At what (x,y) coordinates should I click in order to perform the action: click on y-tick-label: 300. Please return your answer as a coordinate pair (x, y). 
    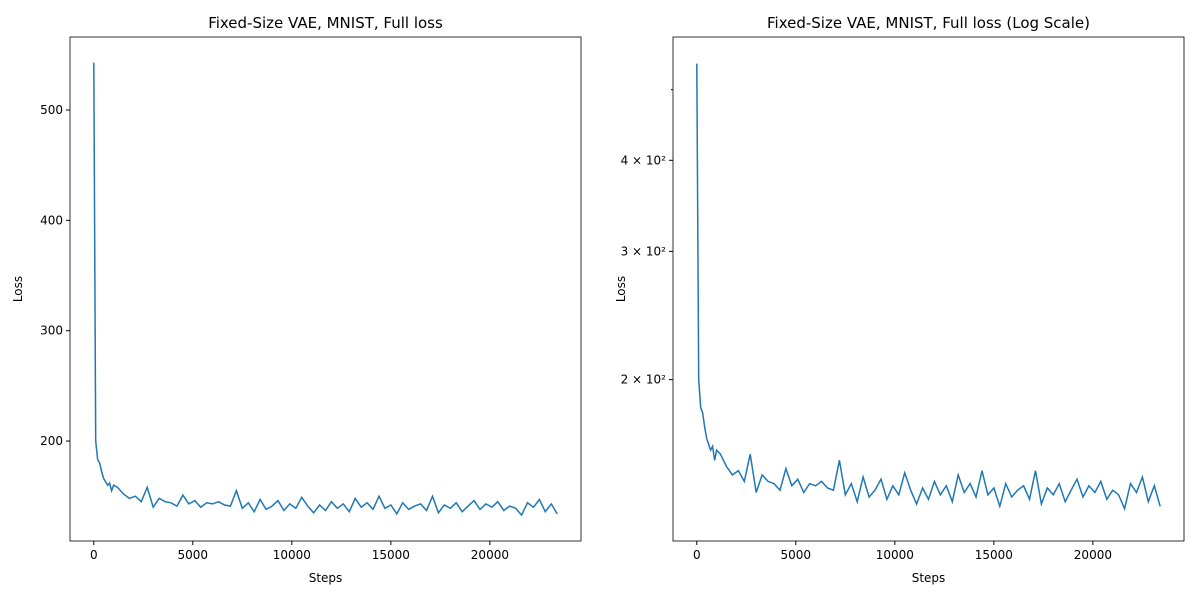
    Looking at the image, I should click on (51, 331).